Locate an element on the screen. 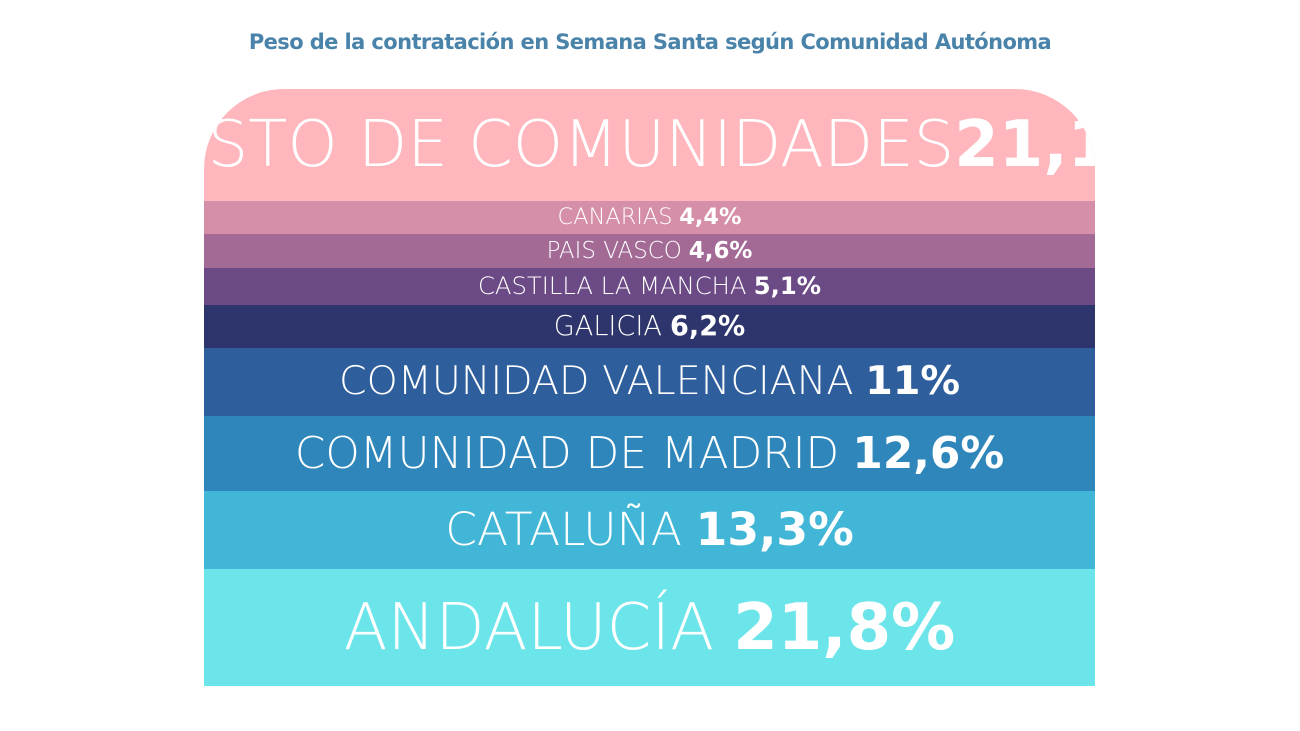 This screenshot has width=1300, height=731. band-5: COMUNIDAD VALENCIANA 11% is located at coordinates (649, 382).